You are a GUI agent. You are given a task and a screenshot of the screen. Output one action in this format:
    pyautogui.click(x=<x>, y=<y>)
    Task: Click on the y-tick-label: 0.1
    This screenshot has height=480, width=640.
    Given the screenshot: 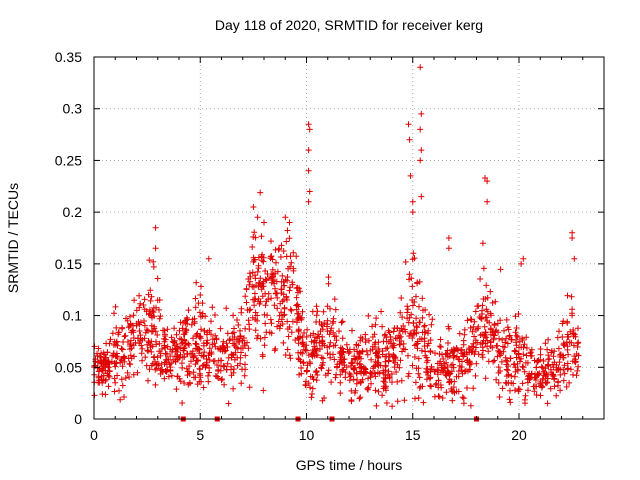 What is the action you would take?
    pyautogui.click(x=73, y=316)
    